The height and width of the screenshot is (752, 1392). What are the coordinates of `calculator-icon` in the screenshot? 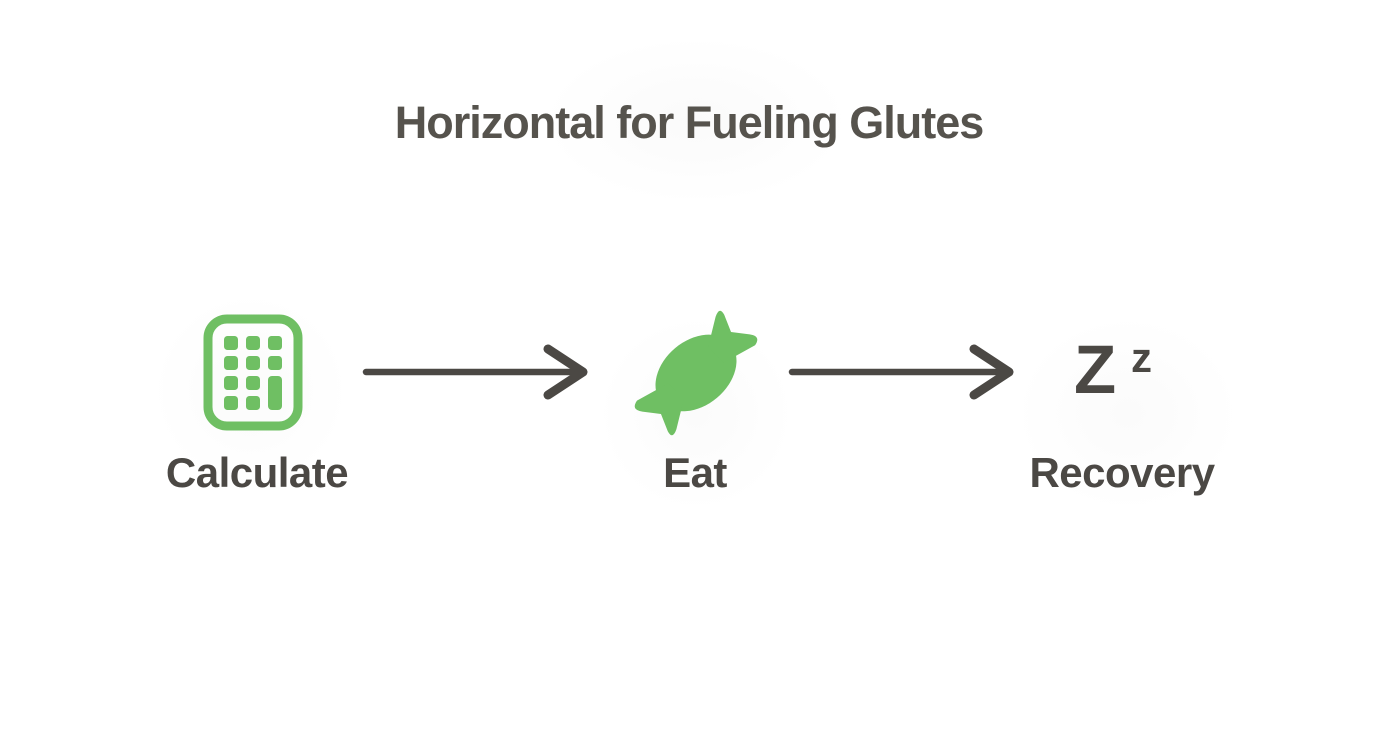 It's located at (253, 372).